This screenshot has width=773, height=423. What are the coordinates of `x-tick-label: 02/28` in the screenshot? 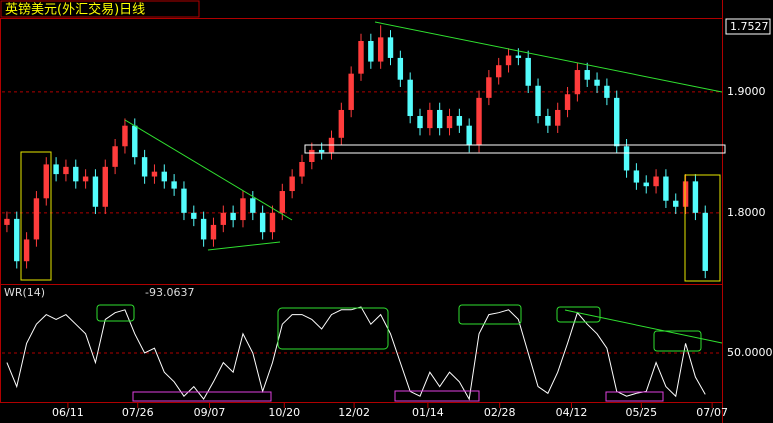 It's located at (500, 412).